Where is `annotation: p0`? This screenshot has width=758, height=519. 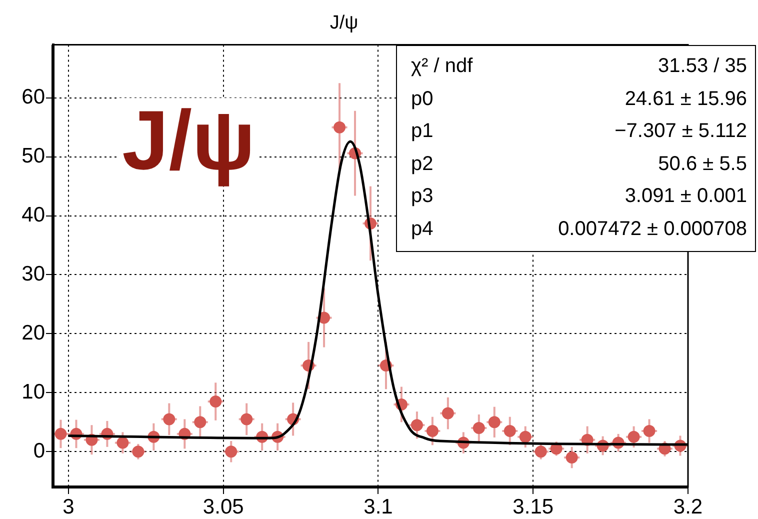
annotation: p0 is located at coordinates (422, 99).